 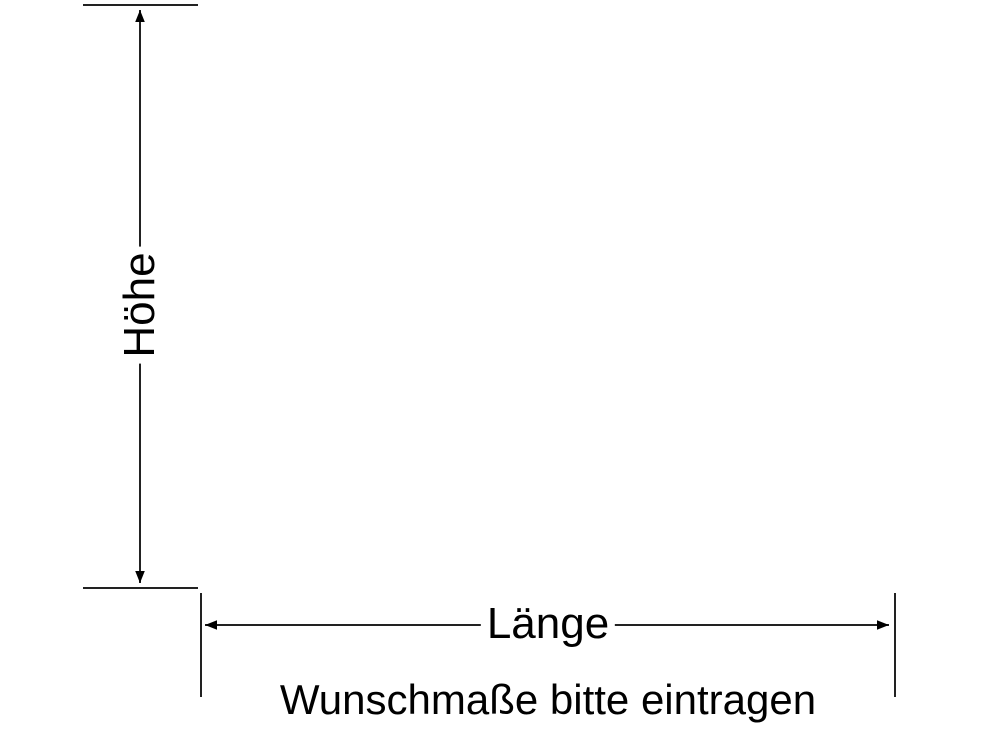 I want to click on instruction-text: Wunschmaße bitte eintragen, so click(x=548, y=699).